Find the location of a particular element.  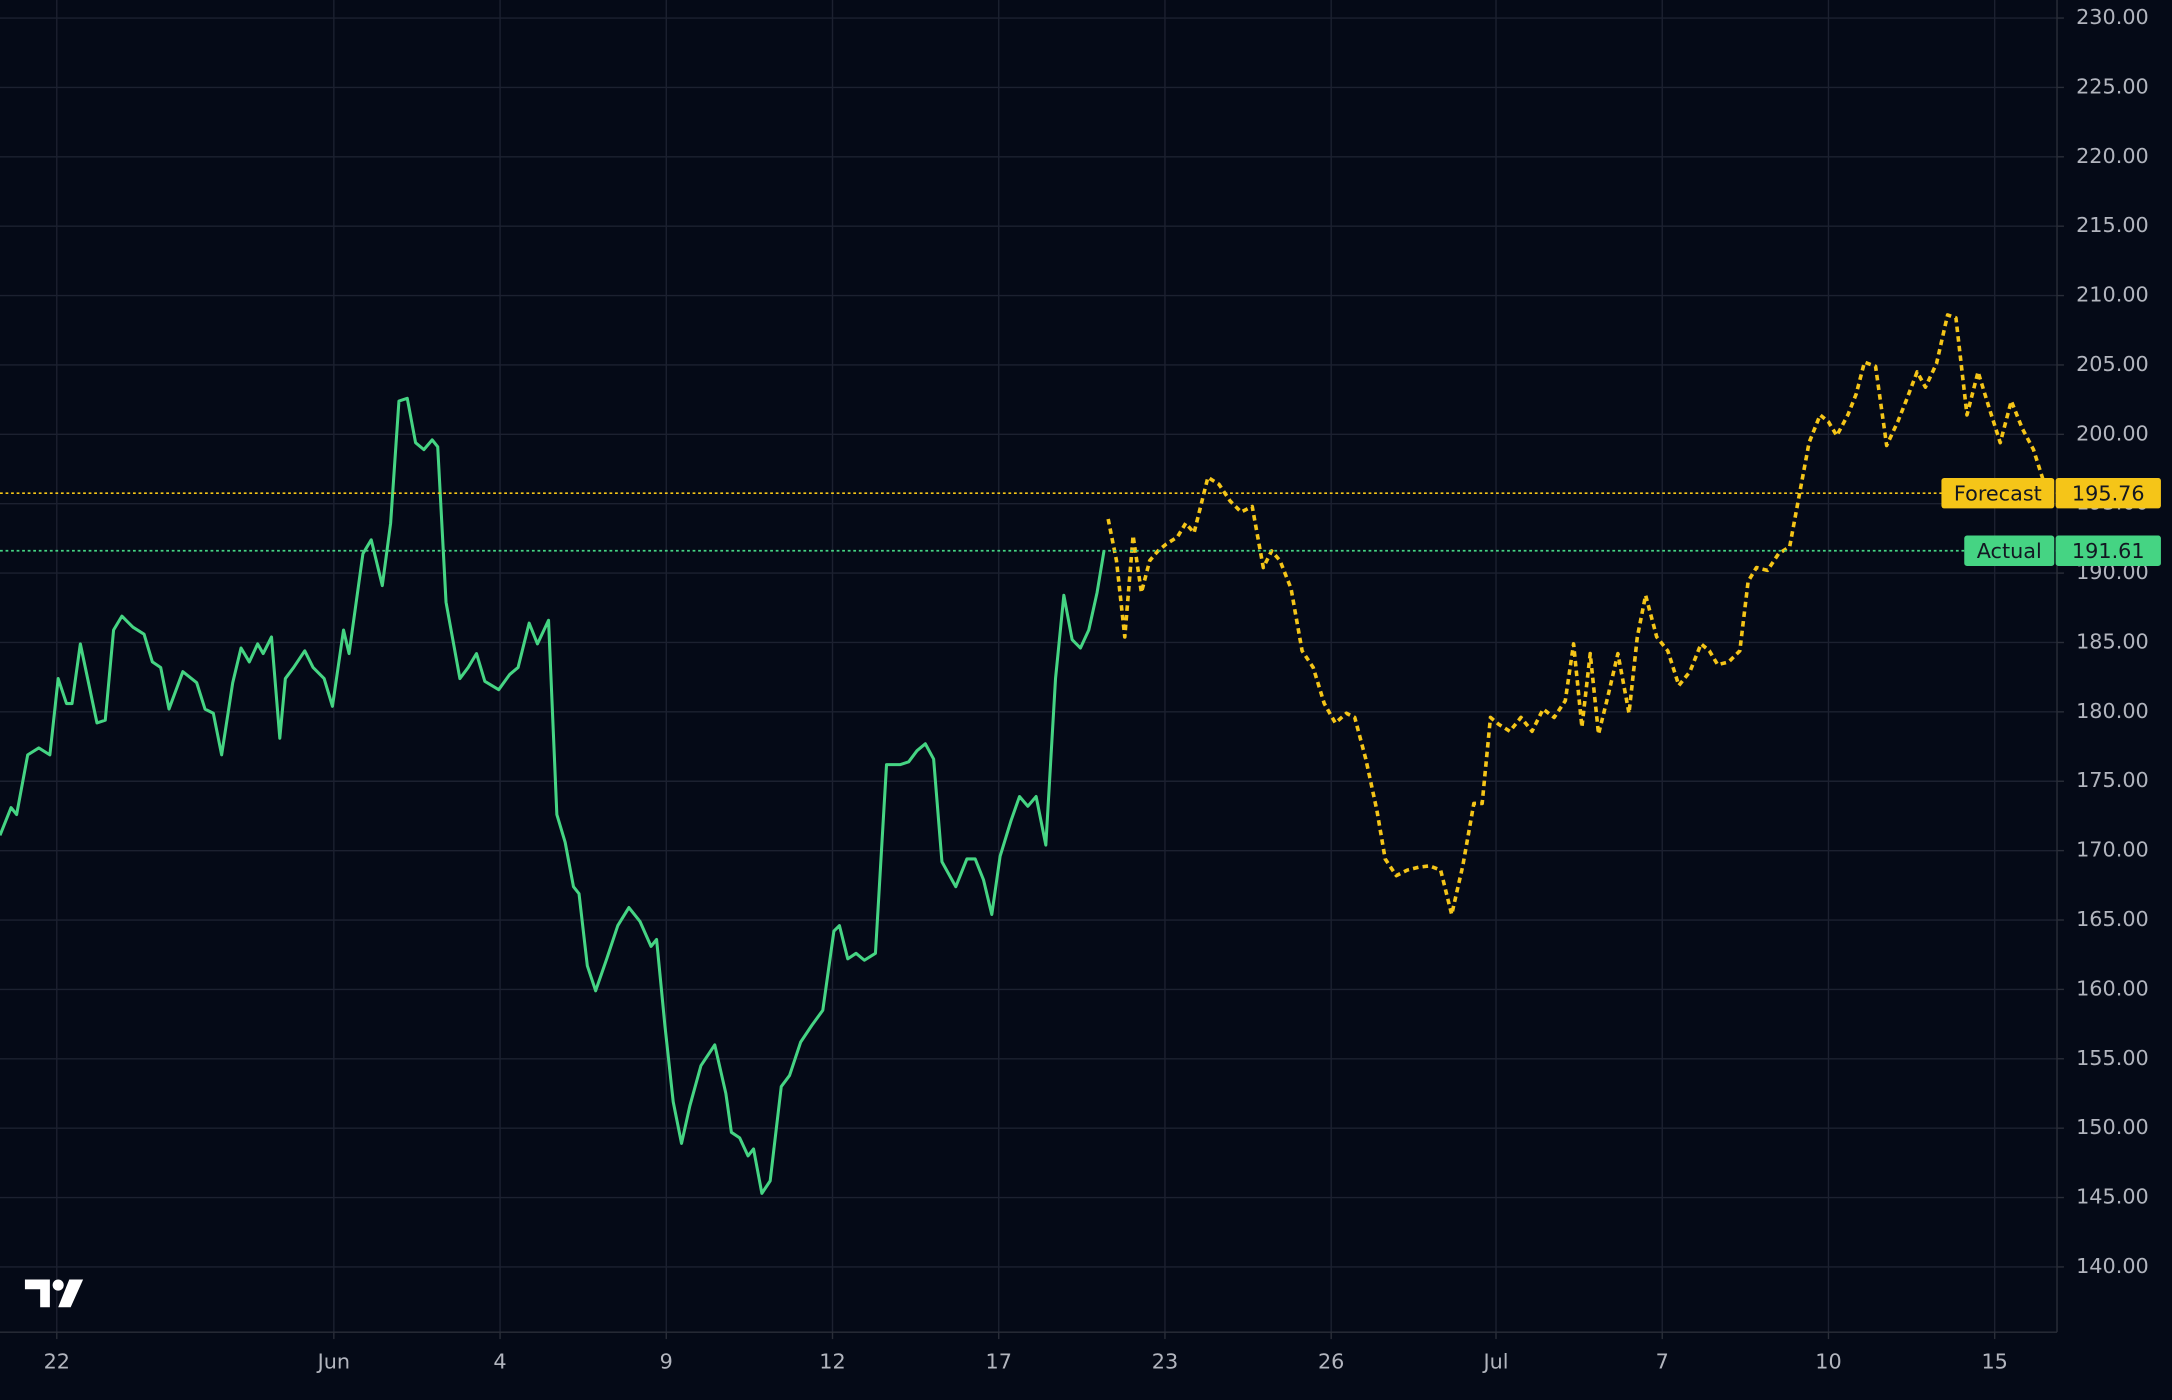

y-tick-label: 200.00 is located at coordinates (2112, 433).